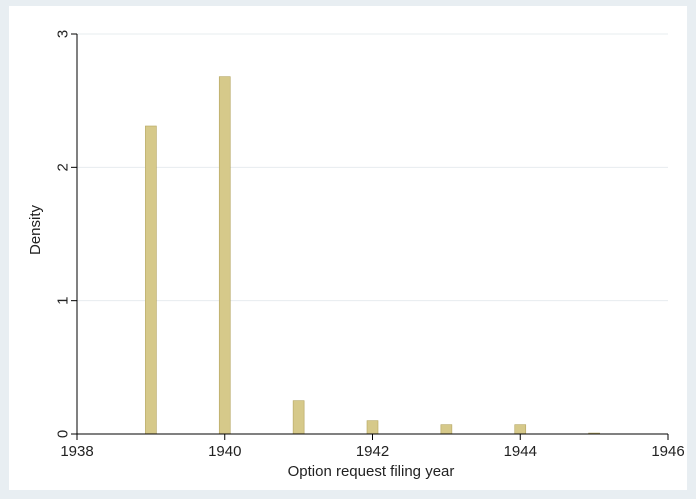  I want to click on x-tick-label-1940: 1940, so click(224, 451).